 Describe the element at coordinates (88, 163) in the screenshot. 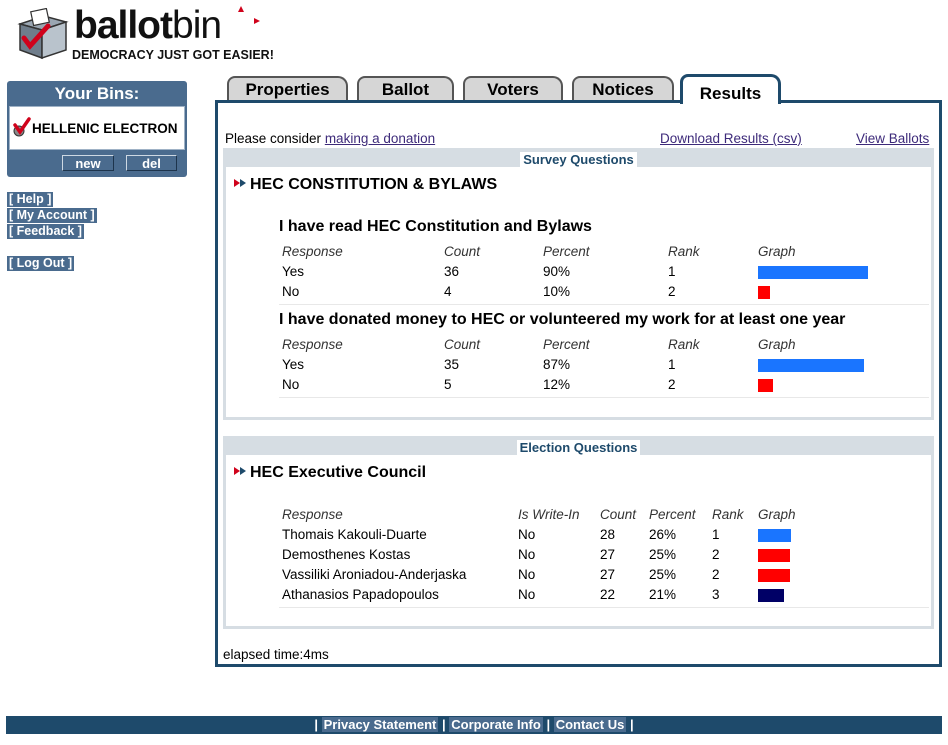

I see `new-bin-button: new` at that location.